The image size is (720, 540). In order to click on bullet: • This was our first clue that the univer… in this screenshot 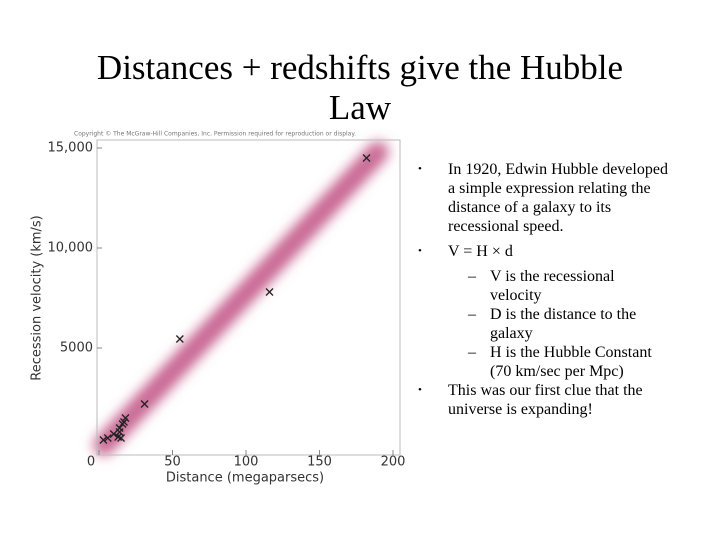, I will do `click(543, 400)`.